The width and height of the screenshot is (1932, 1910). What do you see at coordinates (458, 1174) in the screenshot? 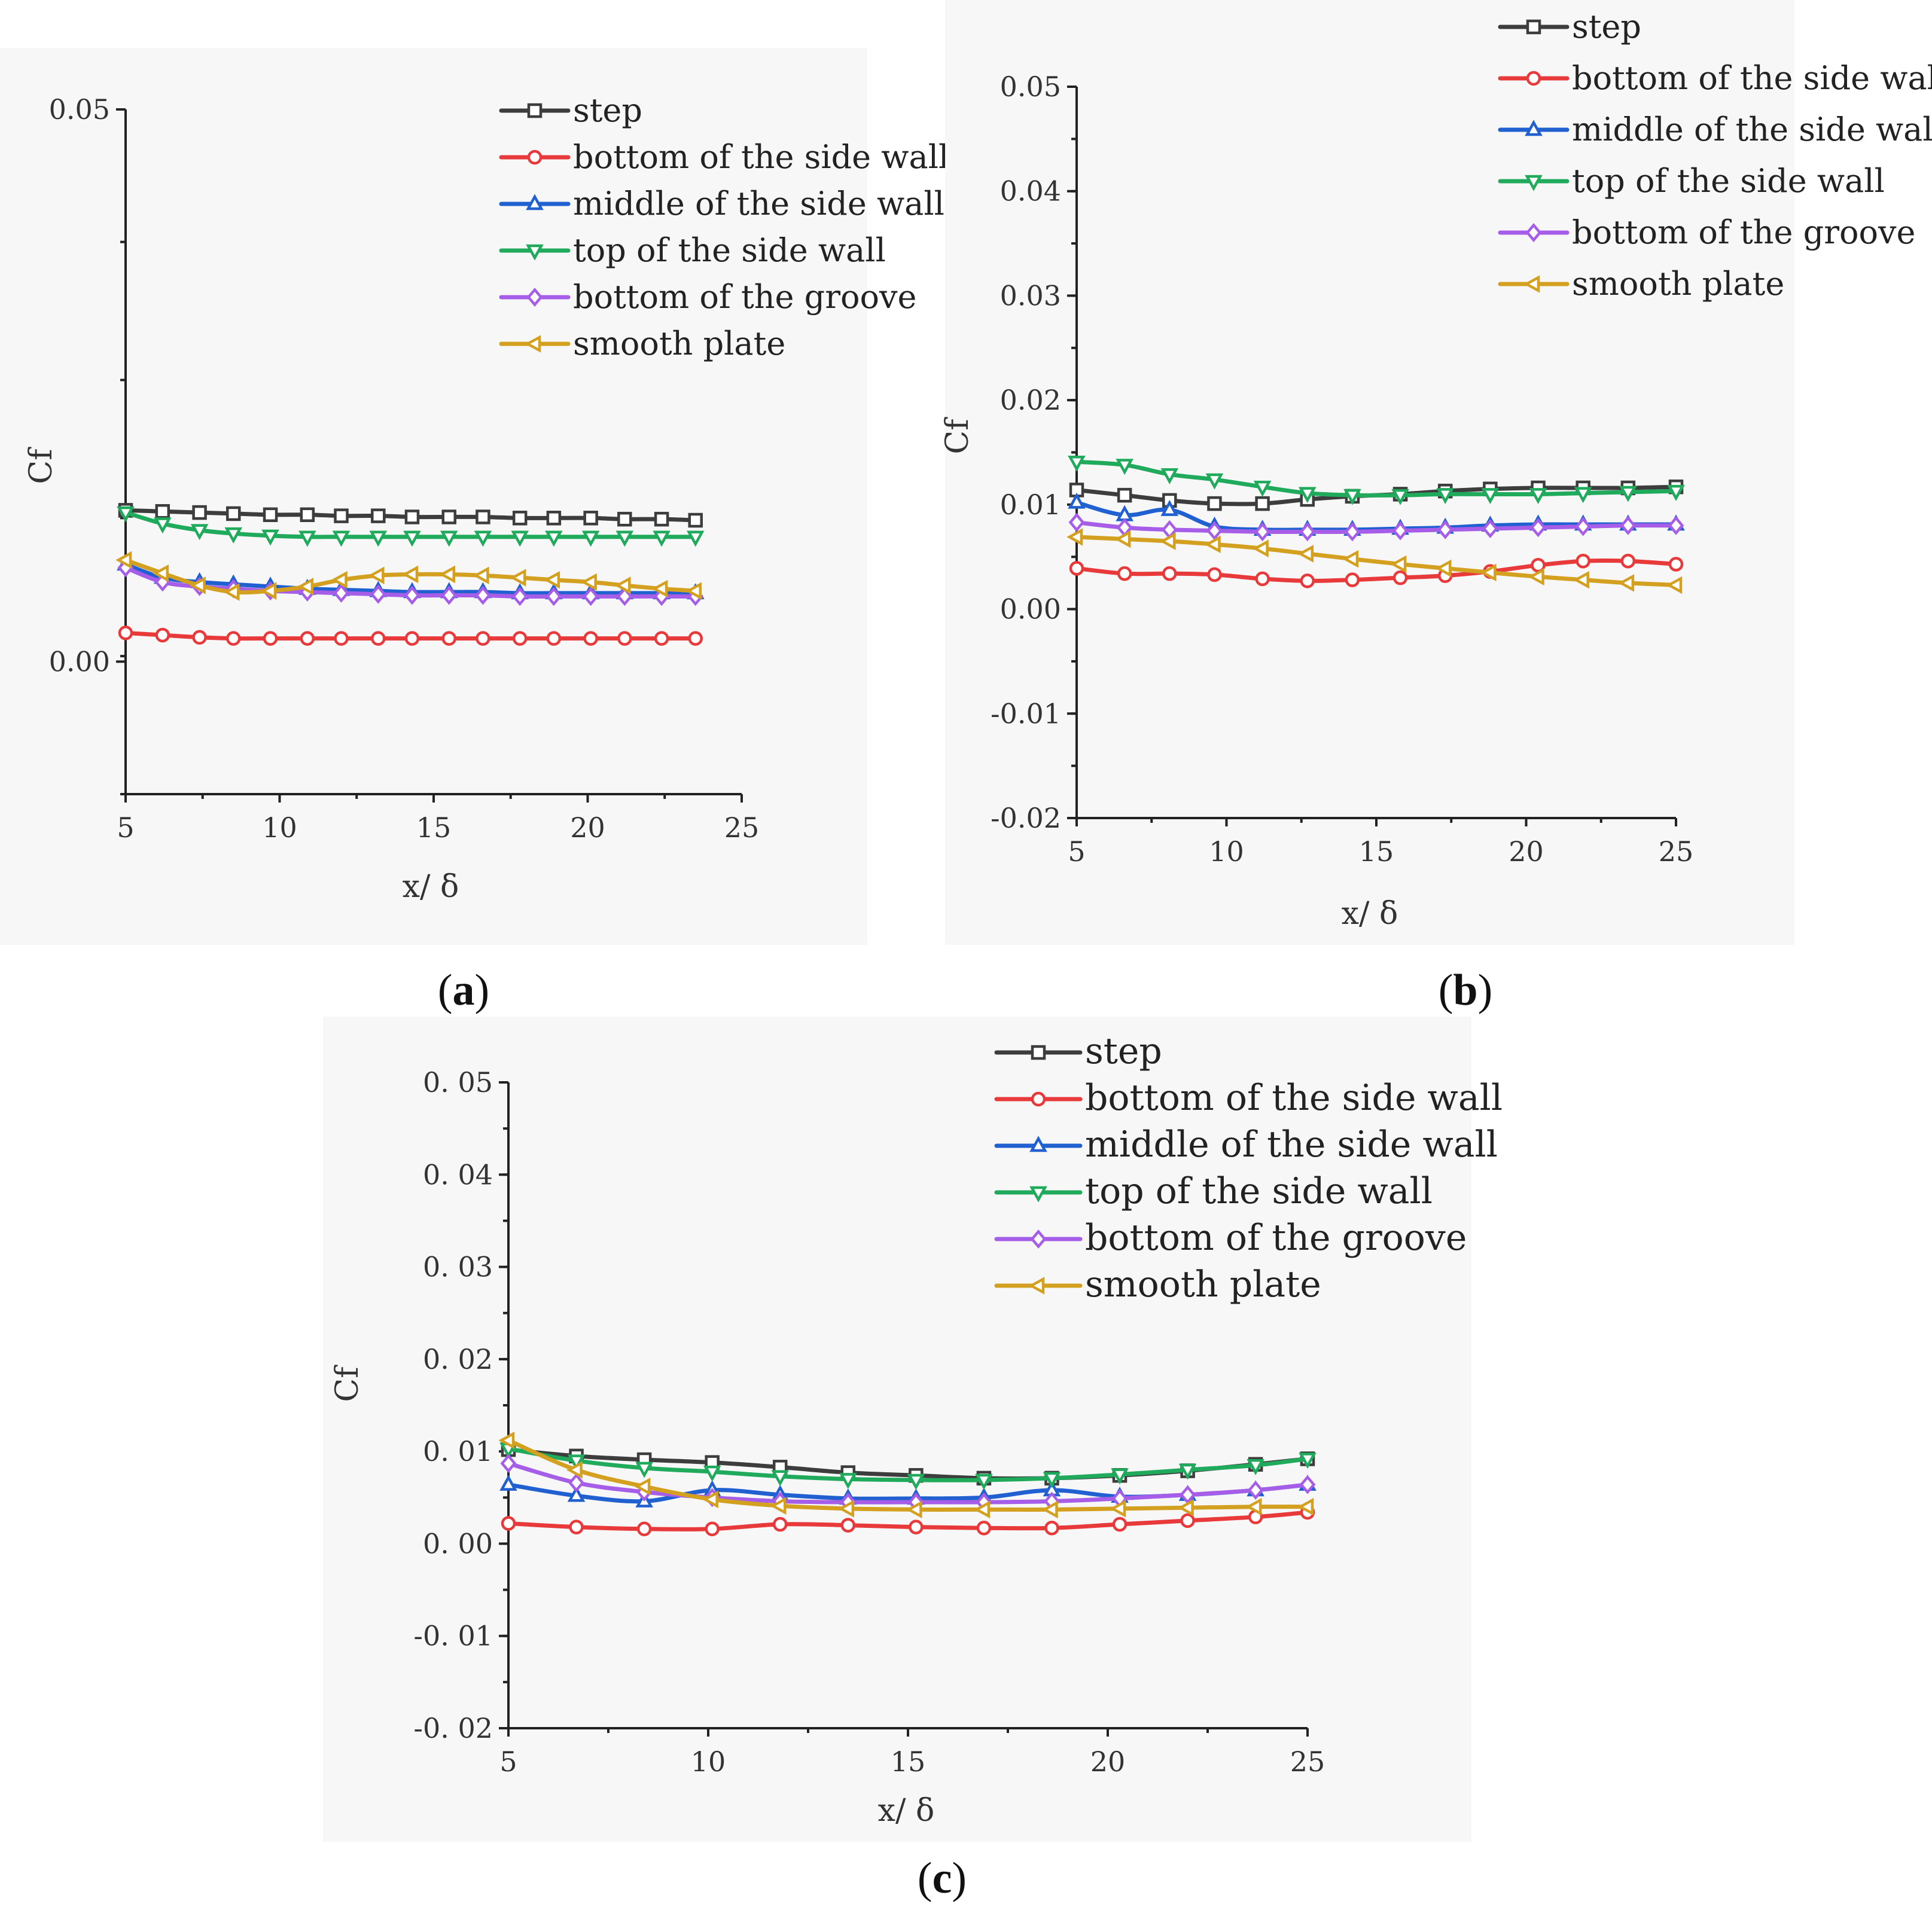
I see `panel-c-y-tick-label: 0. 04` at bounding box center [458, 1174].